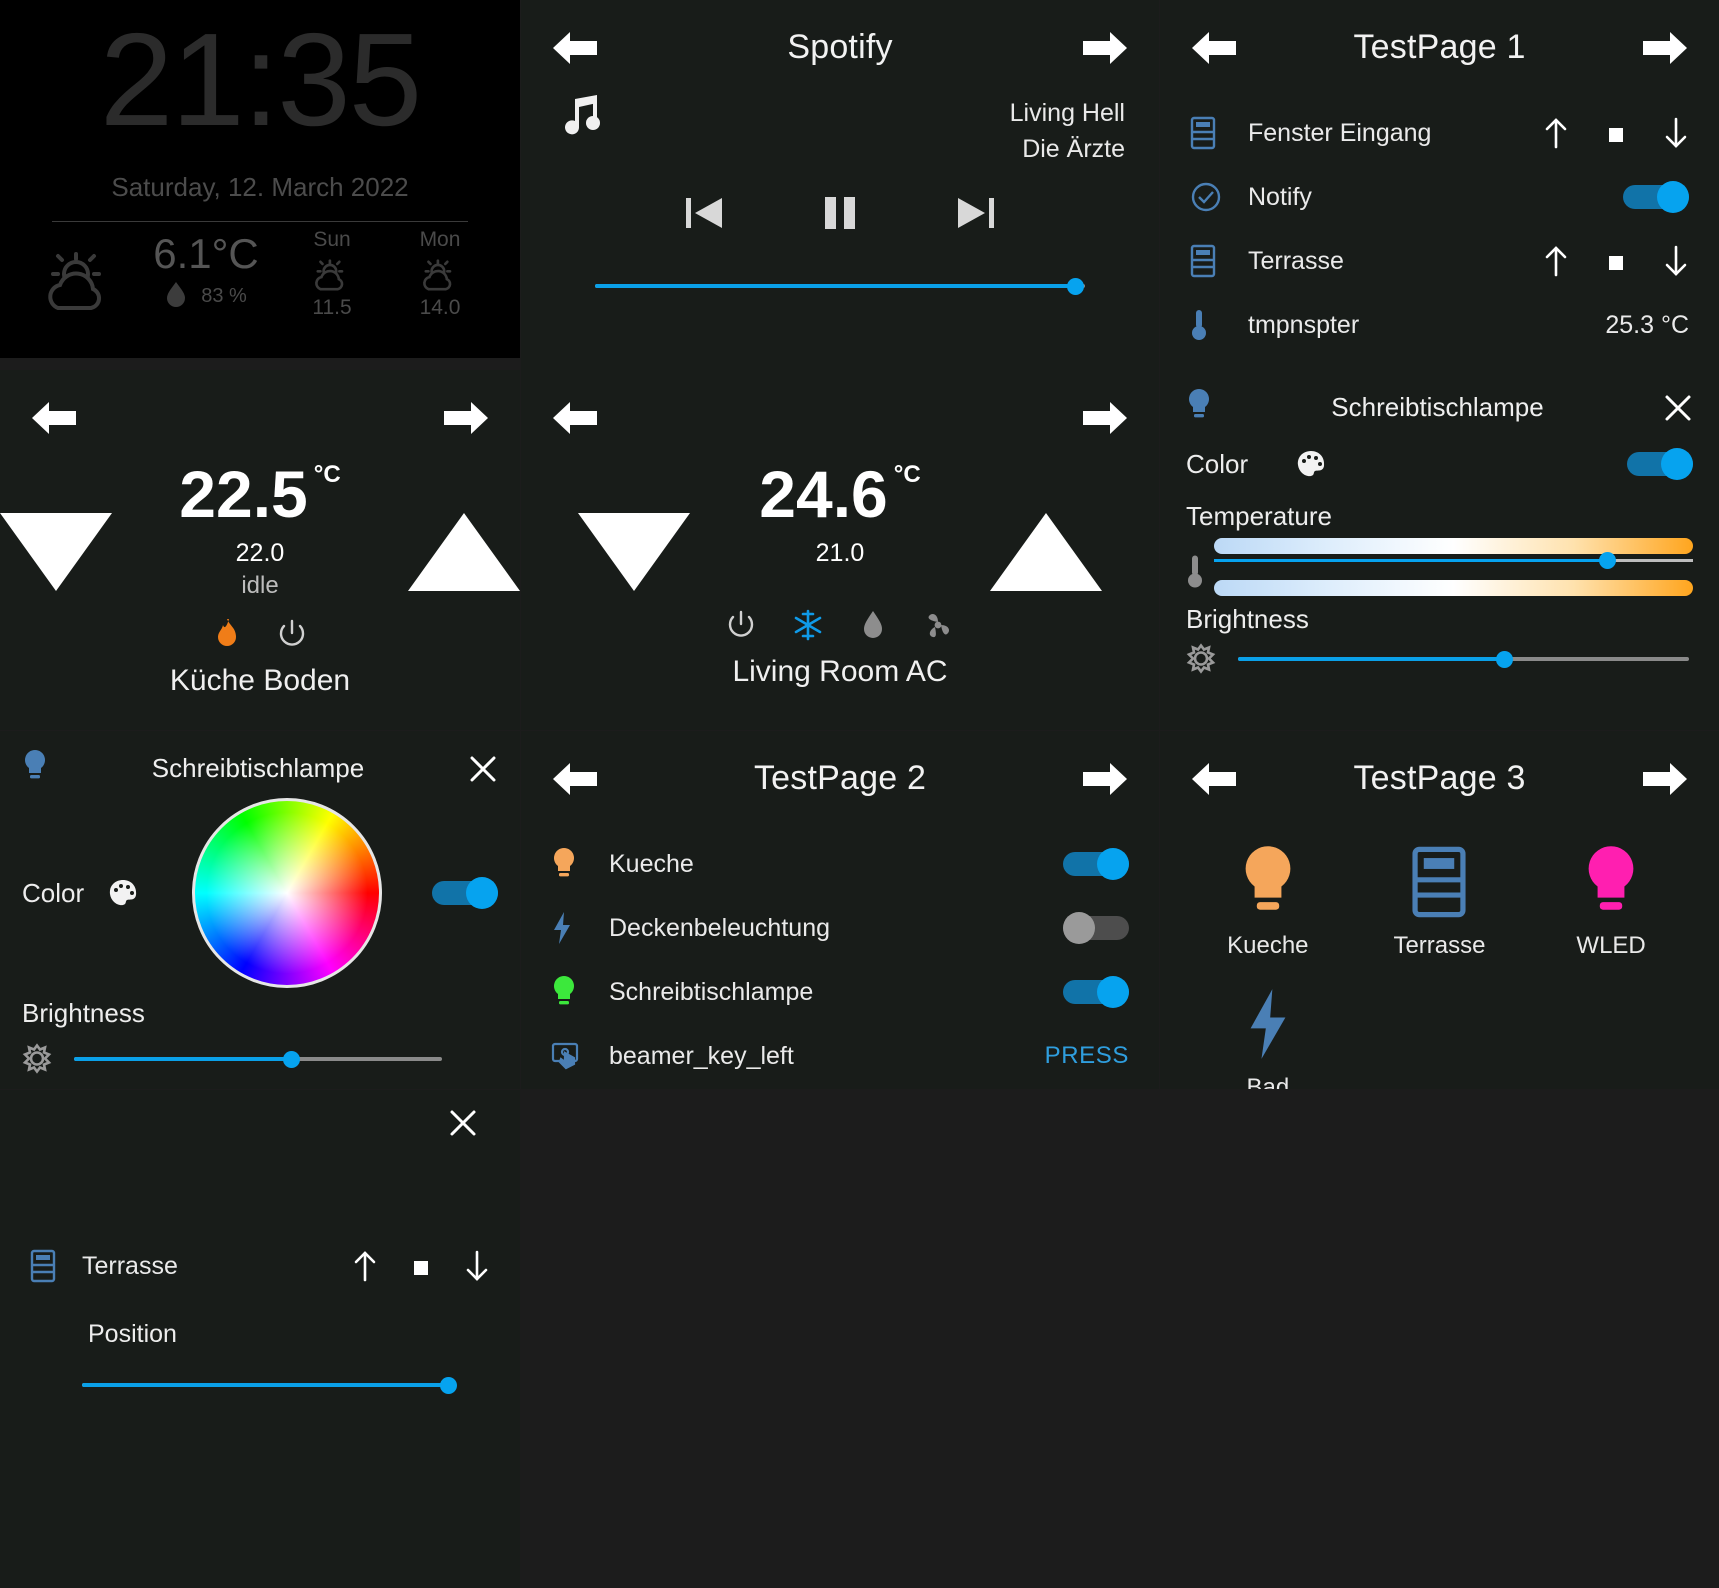 The image size is (1719, 1588). I want to click on tile-bad: Bad, so click(1268, 1033).